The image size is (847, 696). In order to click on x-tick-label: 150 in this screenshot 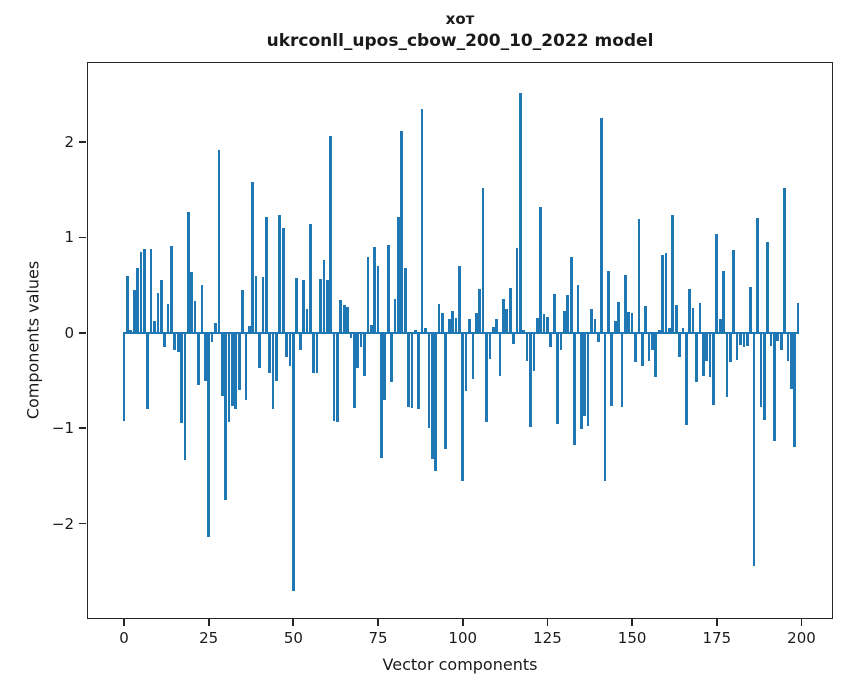, I will do `click(632, 638)`.